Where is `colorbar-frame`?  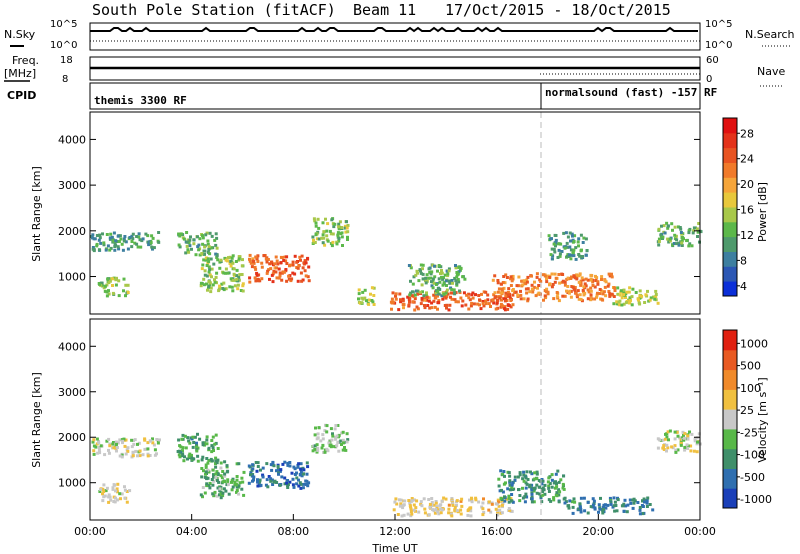 colorbar-frame is located at coordinates (730, 207).